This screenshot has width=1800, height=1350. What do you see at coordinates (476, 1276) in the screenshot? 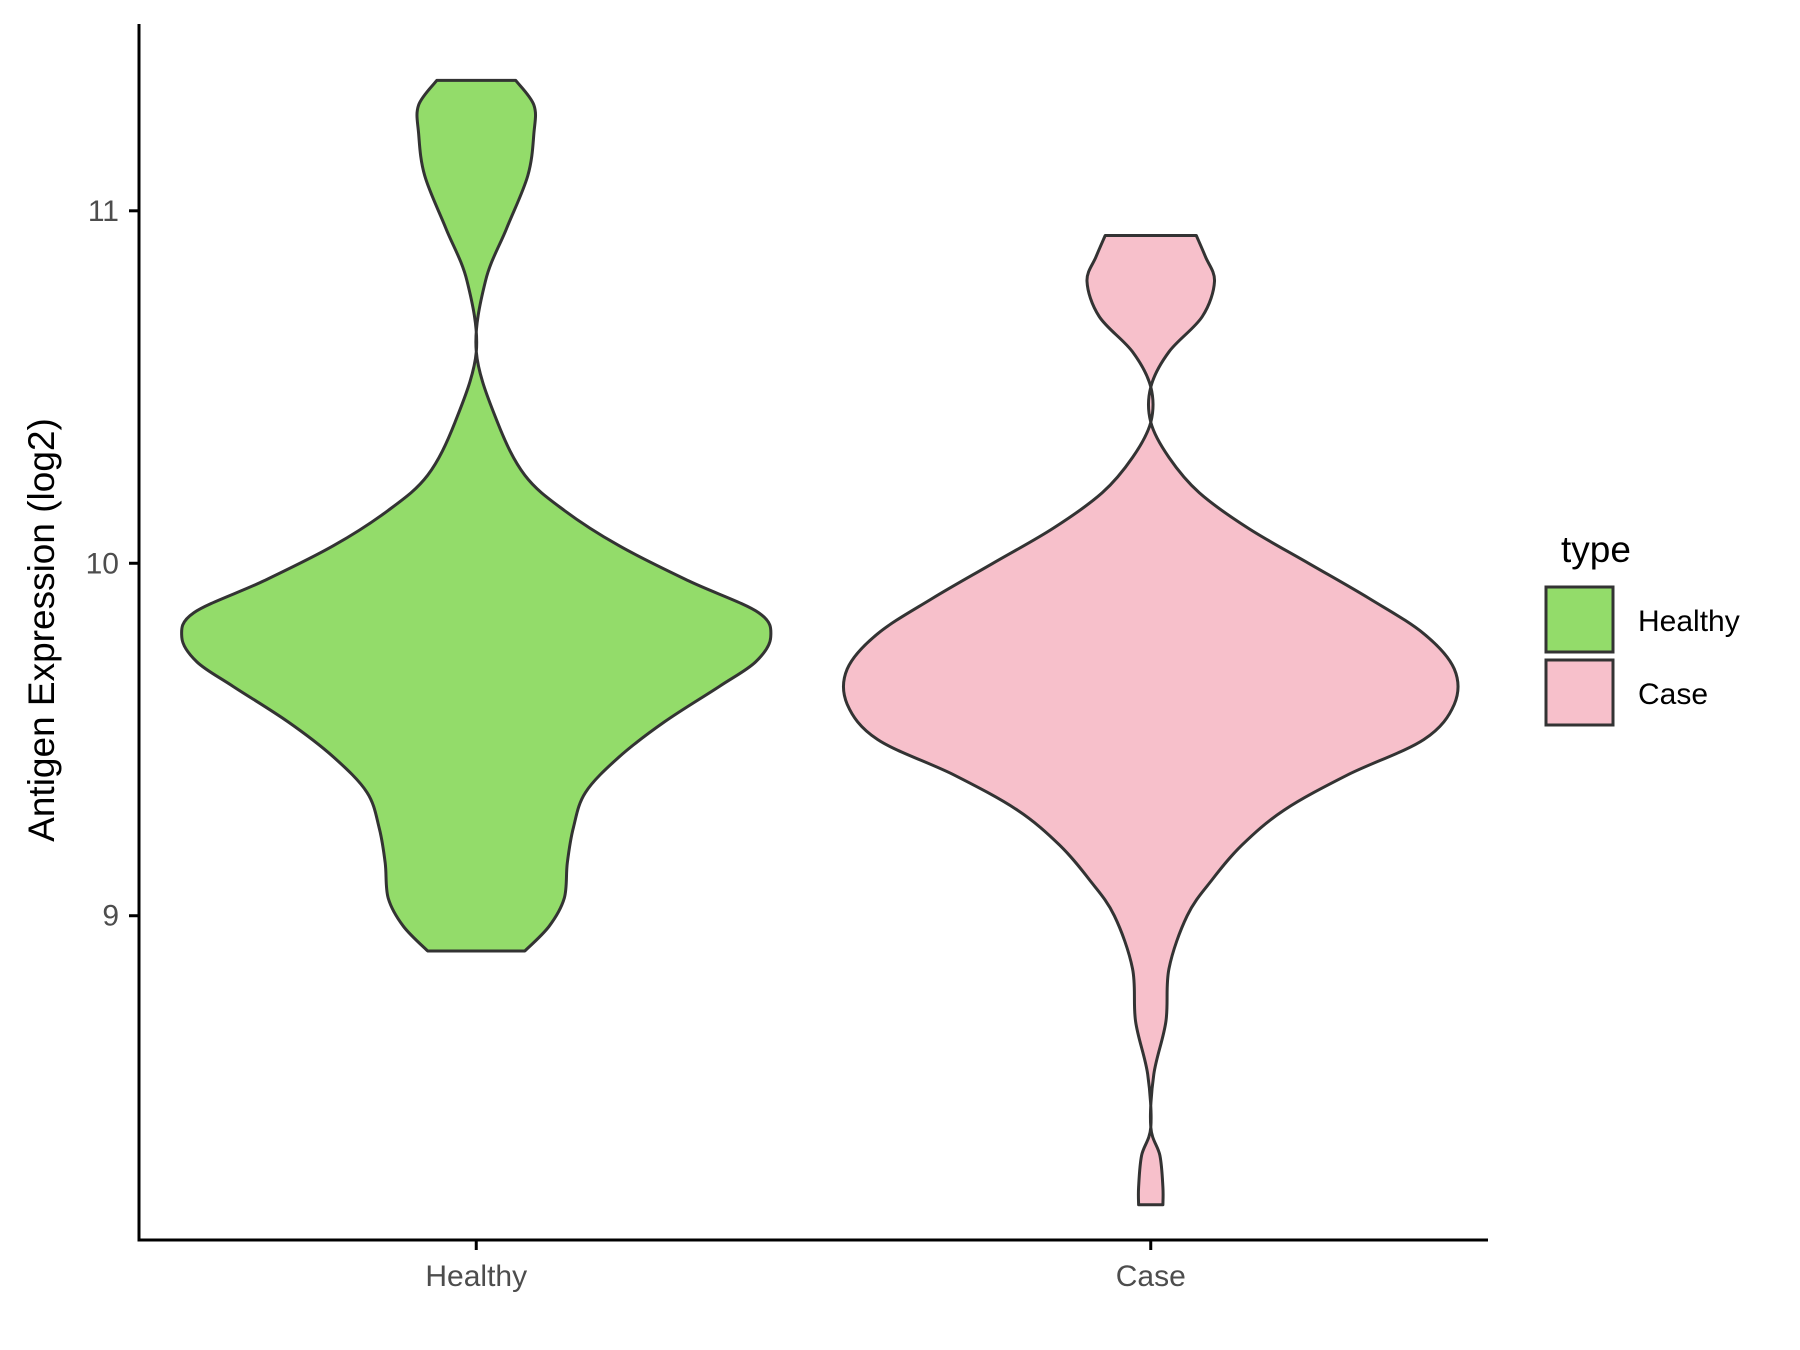
I see `x-tick-label: Healthy` at bounding box center [476, 1276].